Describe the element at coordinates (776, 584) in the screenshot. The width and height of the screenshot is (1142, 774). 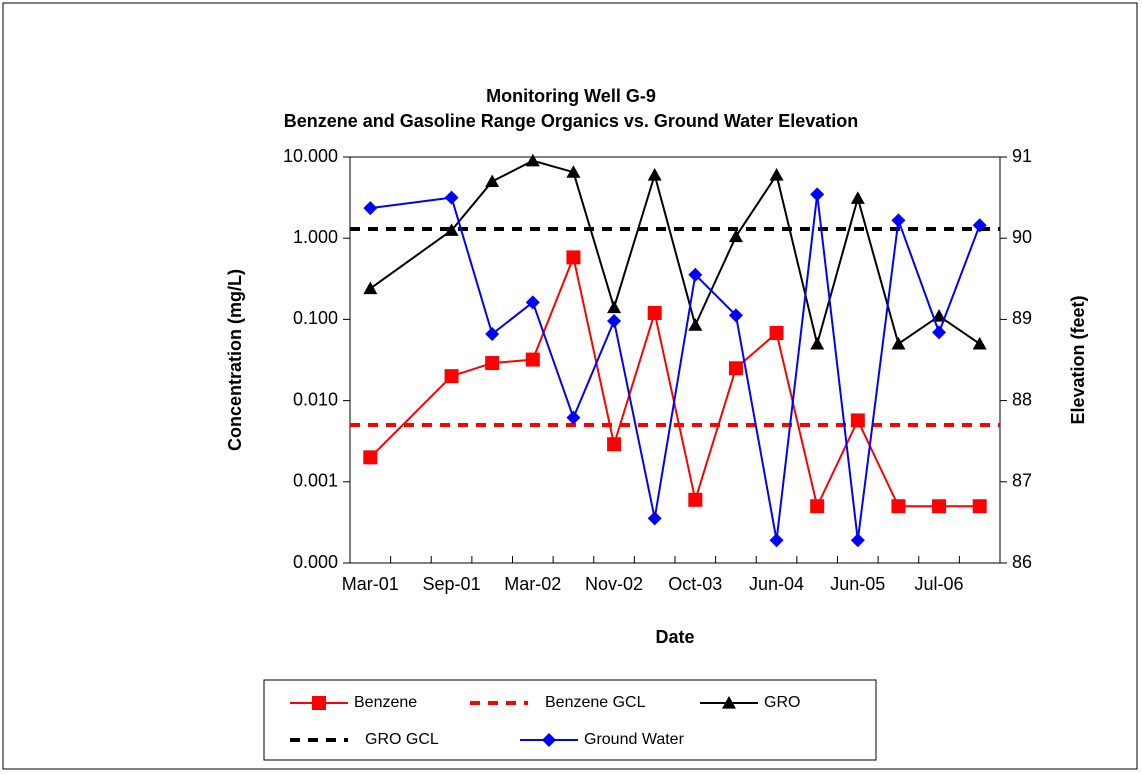
I see `x-tick-label: Jun-04` at that location.